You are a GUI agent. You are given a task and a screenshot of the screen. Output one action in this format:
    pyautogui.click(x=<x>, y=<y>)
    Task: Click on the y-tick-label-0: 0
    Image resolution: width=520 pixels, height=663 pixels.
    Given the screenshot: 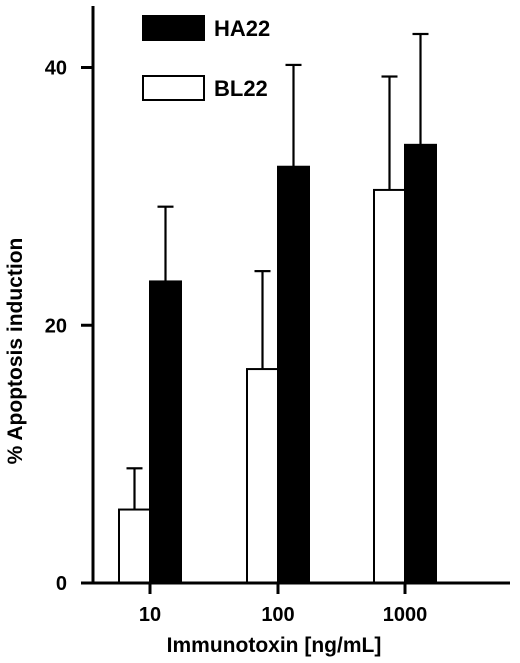 What is the action you would take?
    pyautogui.click(x=61, y=584)
    